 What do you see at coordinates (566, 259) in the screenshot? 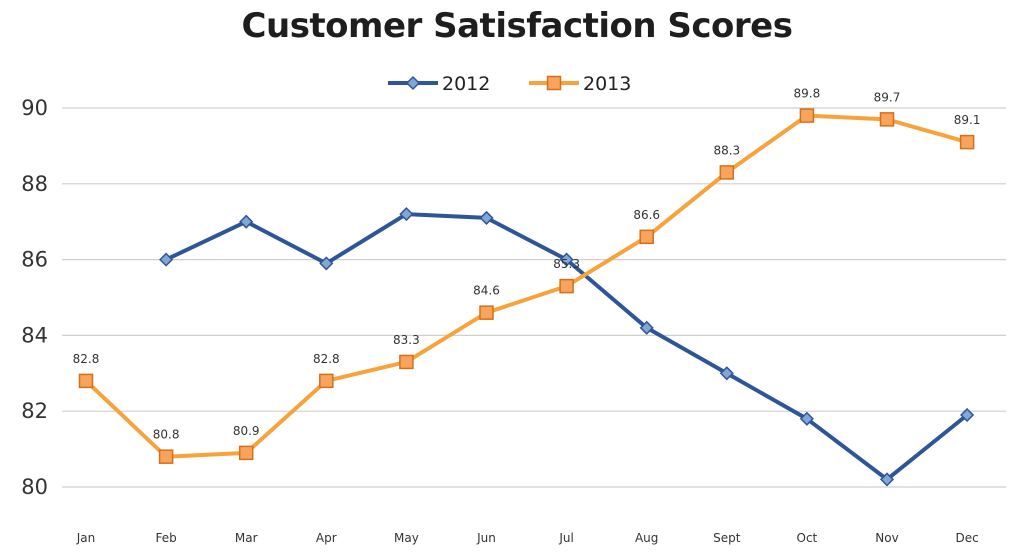
I see `point-2012-Jul` at bounding box center [566, 259].